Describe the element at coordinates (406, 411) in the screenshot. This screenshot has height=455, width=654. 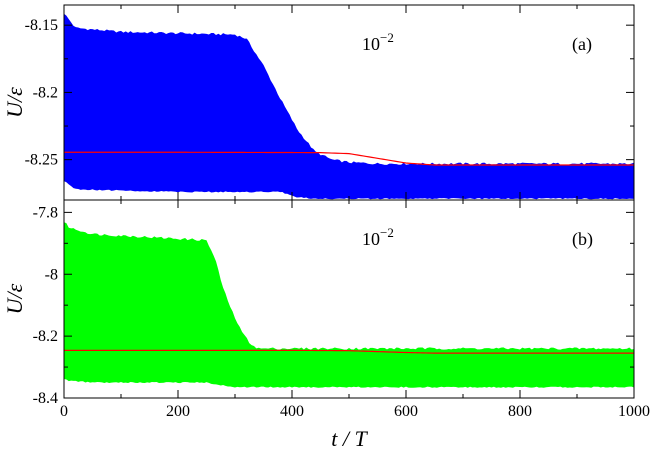
I see `x-tick-label: 600` at that location.